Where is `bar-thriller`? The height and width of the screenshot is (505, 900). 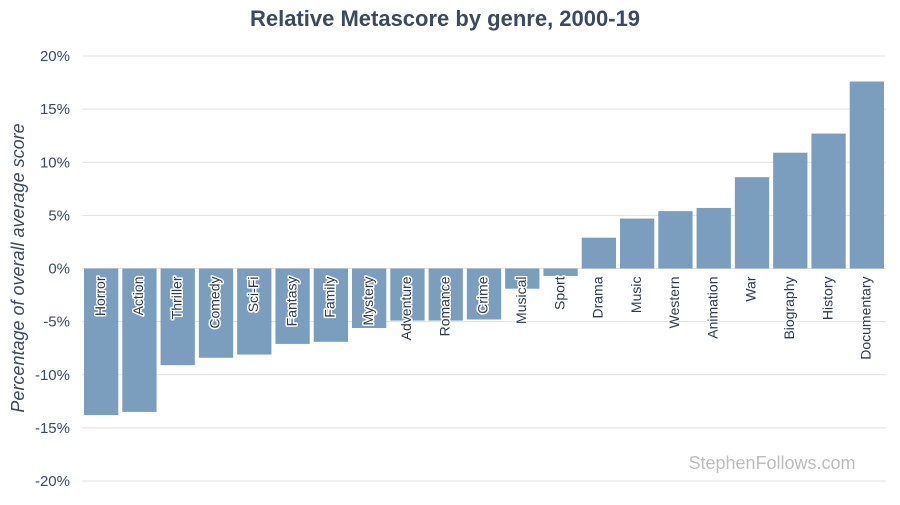
bar-thriller is located at coordinates (177, 317).